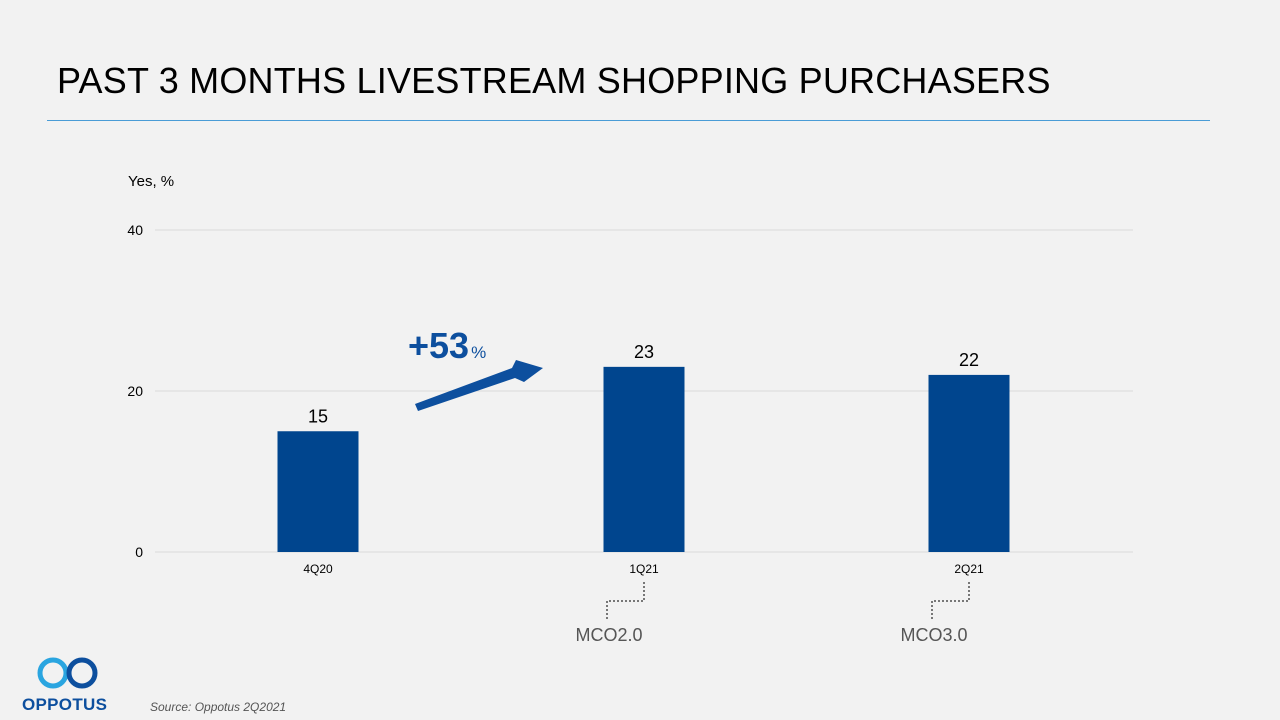  I want to click on phase-label-2Q21: MCO3.0, so click(933, 635).